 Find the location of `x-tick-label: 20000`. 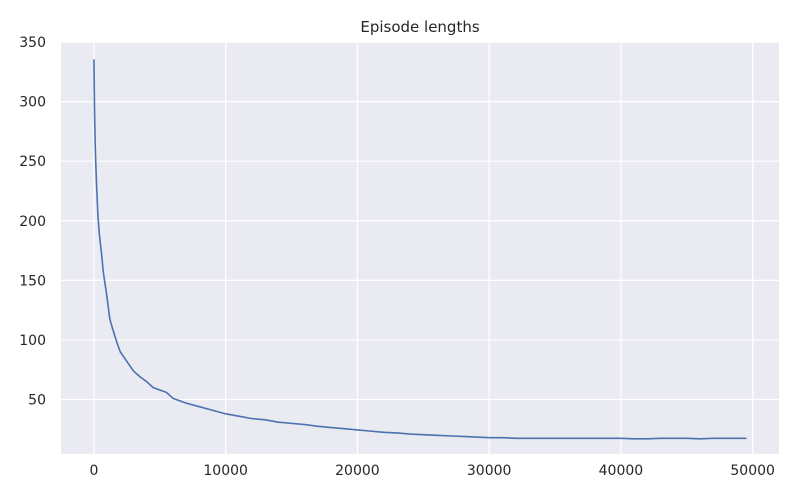

x-tick-label: 20000 is located at coordinates (357, 471).